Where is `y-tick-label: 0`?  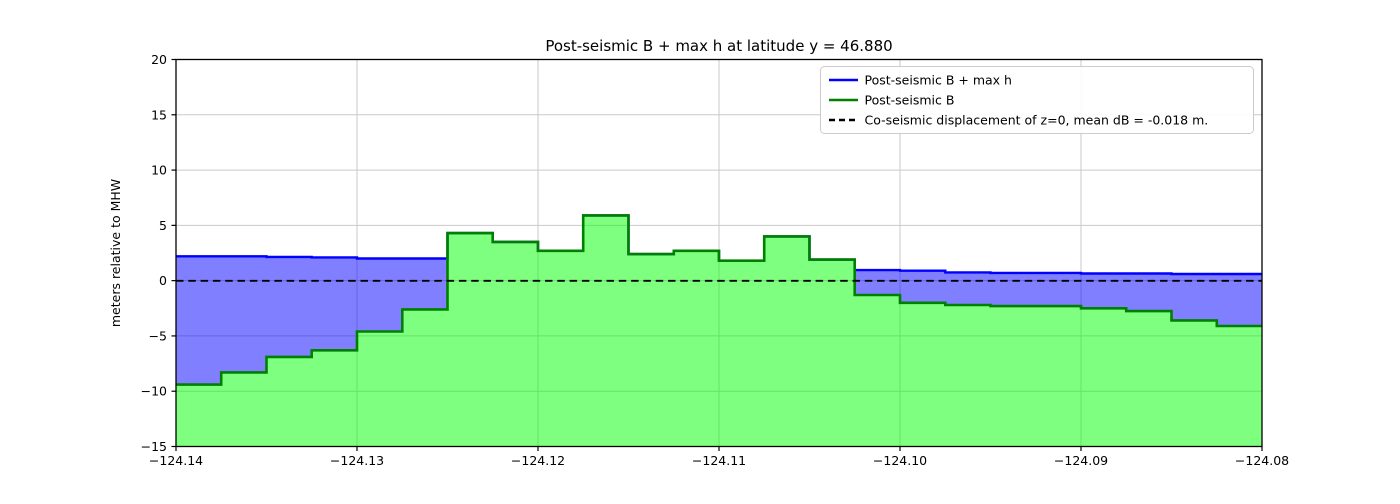 y-tick-label: 0 is located at coordinates (163, 280).